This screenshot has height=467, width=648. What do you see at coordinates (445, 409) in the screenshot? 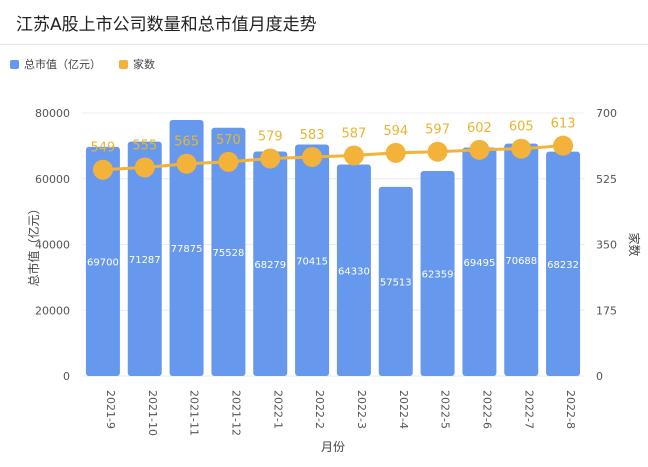
I see `x-tick-label: 2022-5` at bounding box center [445, 409].